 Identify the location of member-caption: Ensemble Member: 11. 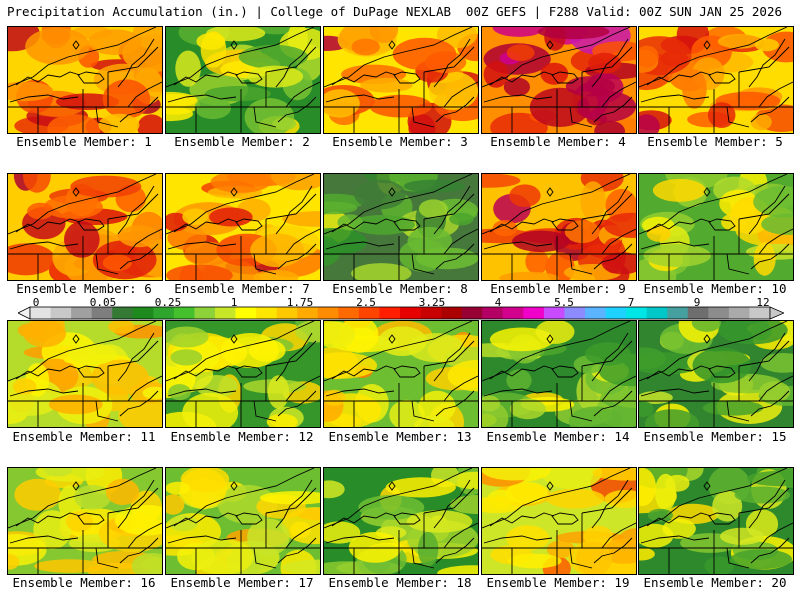
(84, 436).